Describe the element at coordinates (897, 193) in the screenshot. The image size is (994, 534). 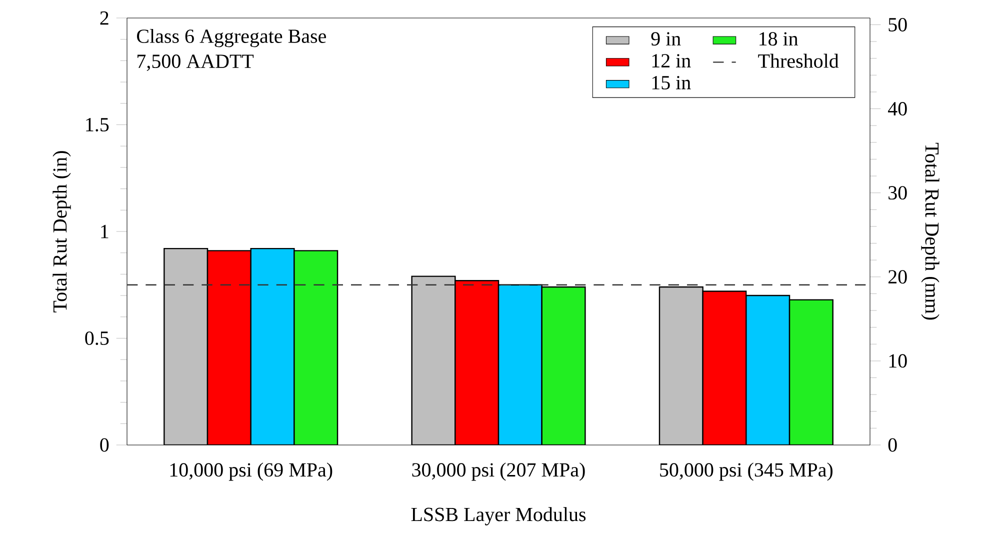
I see `y2-tick-label: 30` at that location.